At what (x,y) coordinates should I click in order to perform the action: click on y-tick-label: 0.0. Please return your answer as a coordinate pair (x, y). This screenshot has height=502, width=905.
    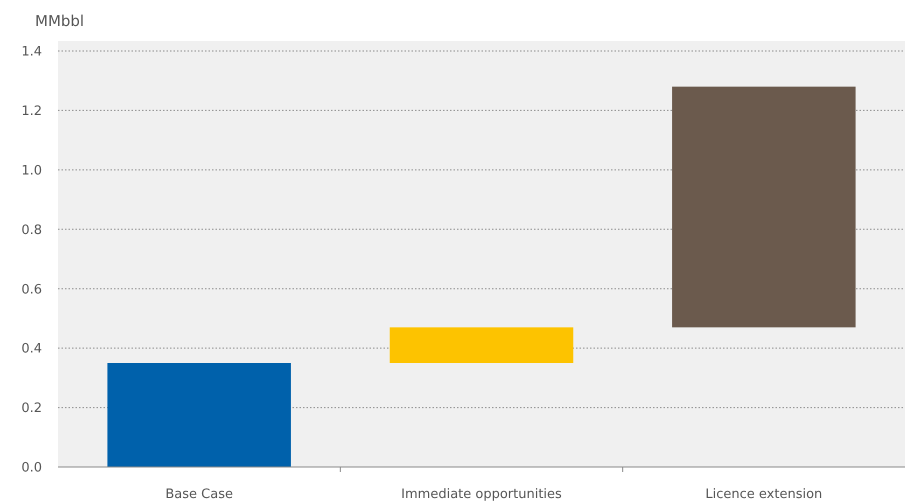
    Looking at the image, I should click on (31, 468).